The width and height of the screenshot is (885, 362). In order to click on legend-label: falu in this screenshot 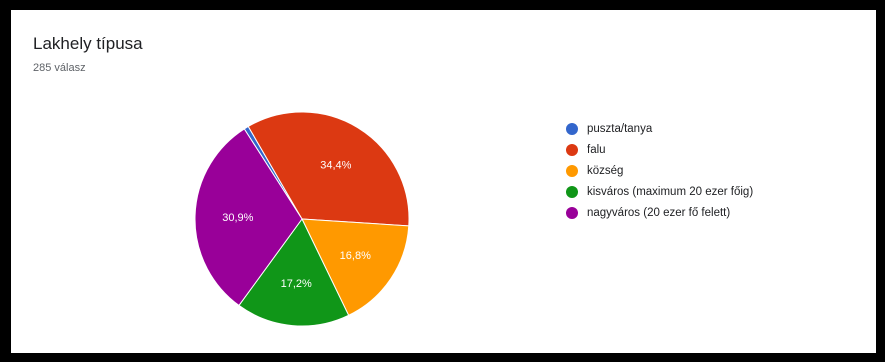, I will do `click(596, 149)`.